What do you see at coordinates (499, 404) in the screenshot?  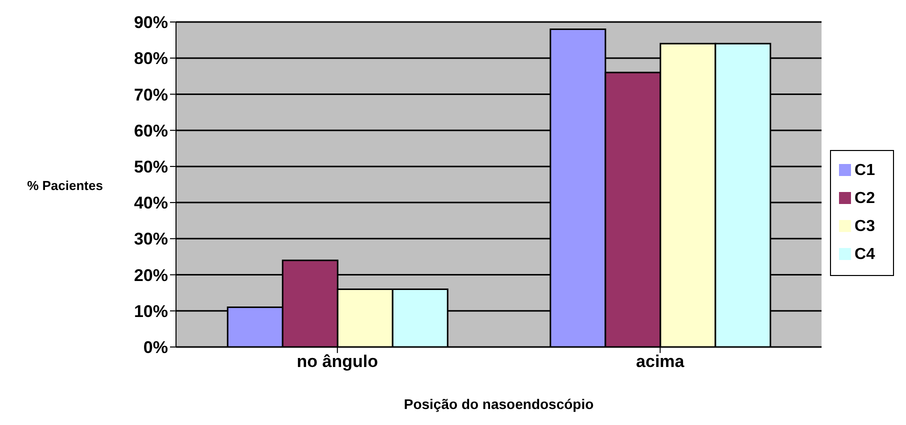 I see `x-axis-title: Posição do nasoendoscópio` at bounding box center [499, 404].